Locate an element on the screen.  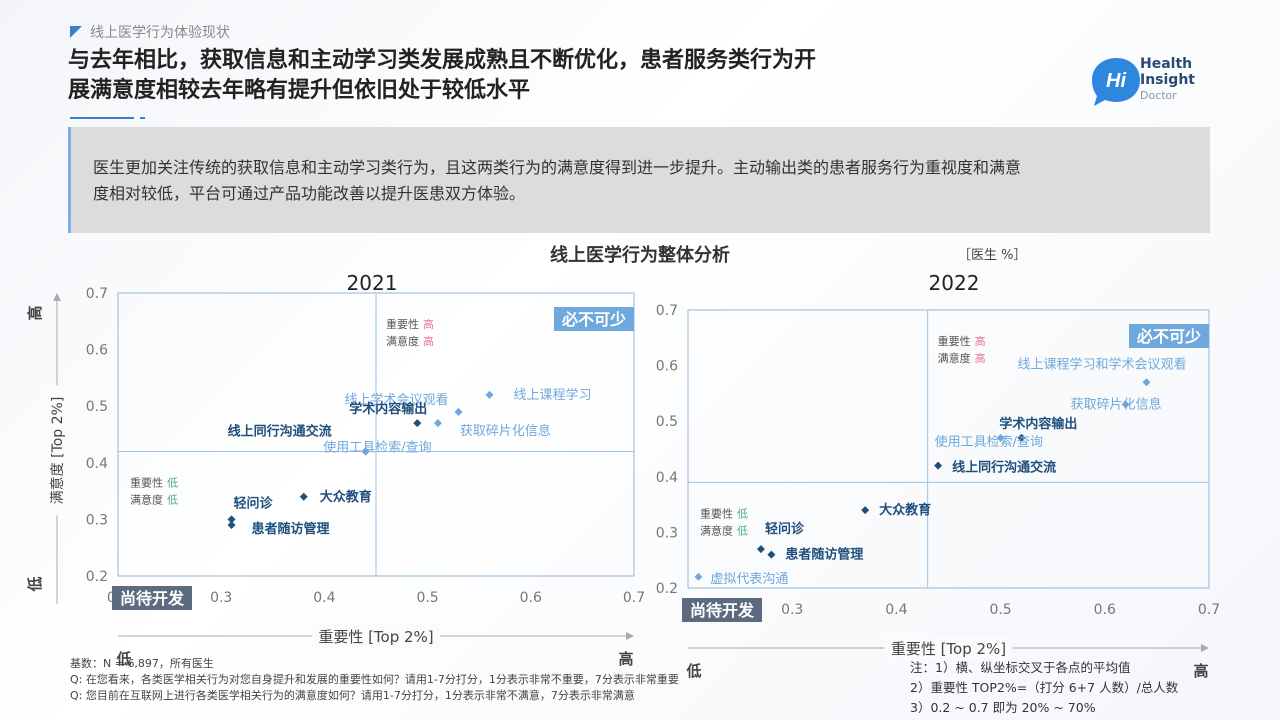
chart-2022-title: 2022 is located at coordinates (954, 283).